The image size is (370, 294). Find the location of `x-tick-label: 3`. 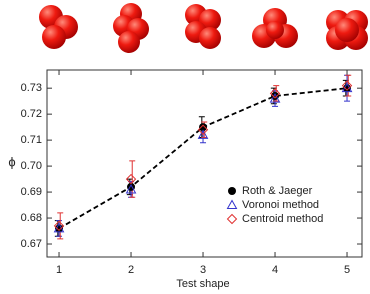

x-tick-label: 3 is located at coordinates (203, 270).